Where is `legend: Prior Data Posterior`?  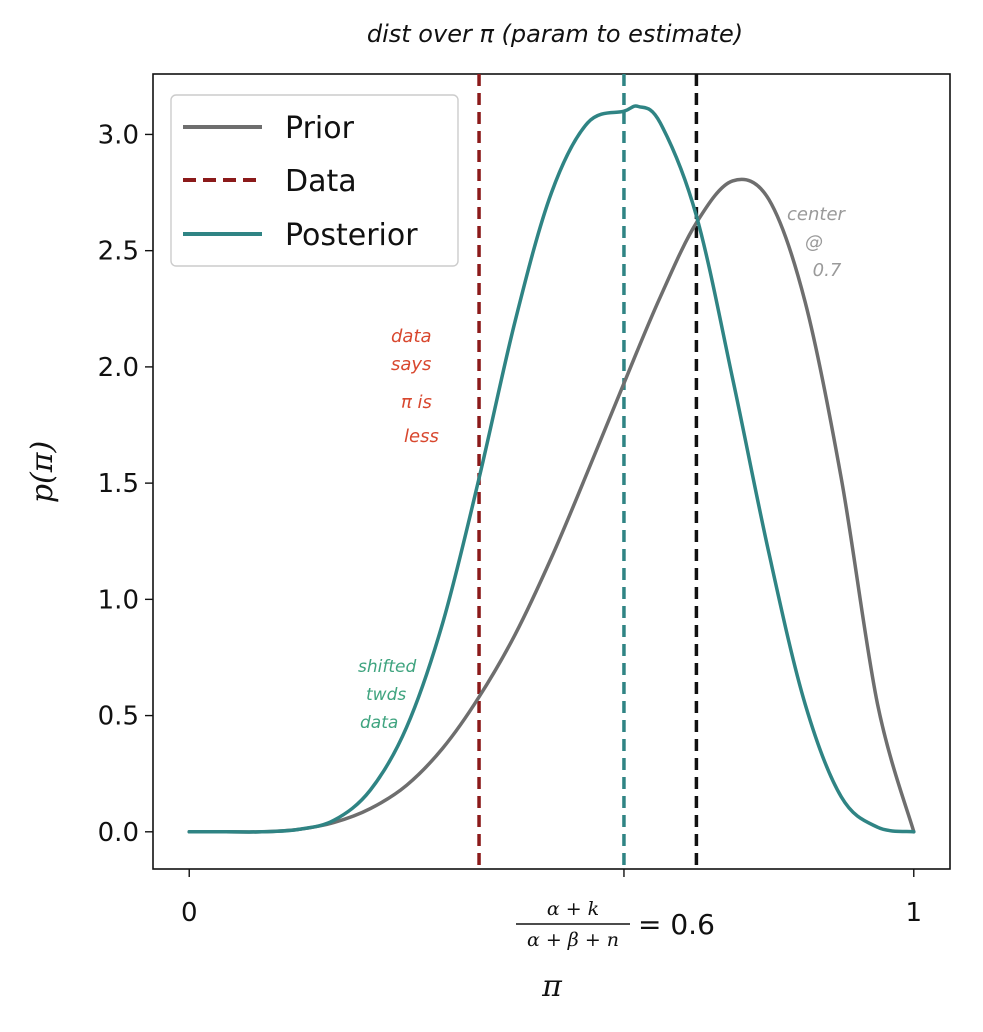
legend: Prior Data Posterior is located at coordinates (314, 180).